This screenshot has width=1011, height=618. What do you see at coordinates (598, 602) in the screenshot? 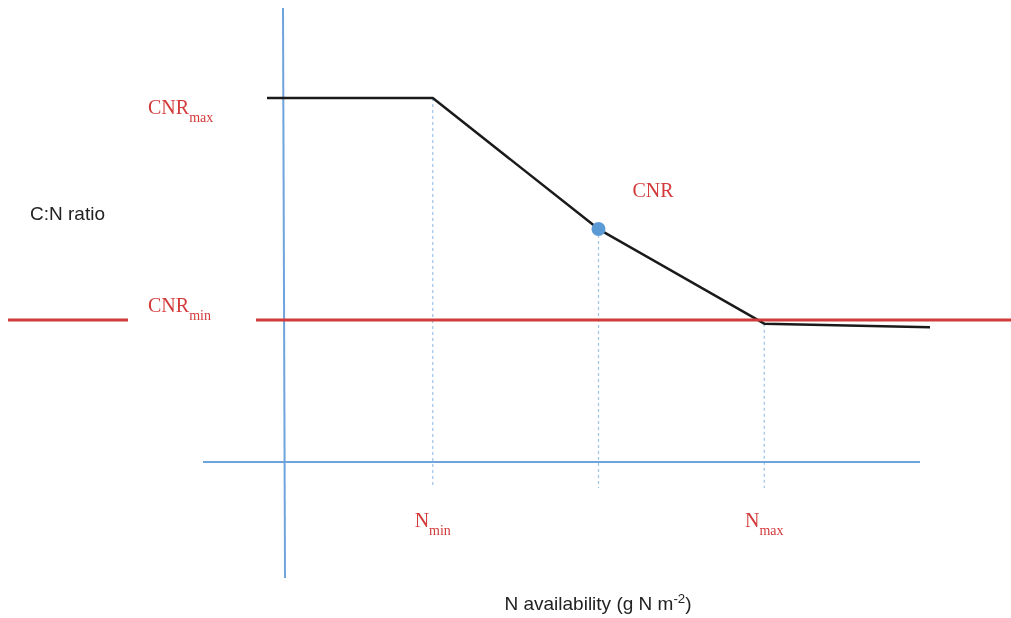
I see `x-axis-title: N availability (g N m$^{-2}$)` at bounding box center [598, 602].